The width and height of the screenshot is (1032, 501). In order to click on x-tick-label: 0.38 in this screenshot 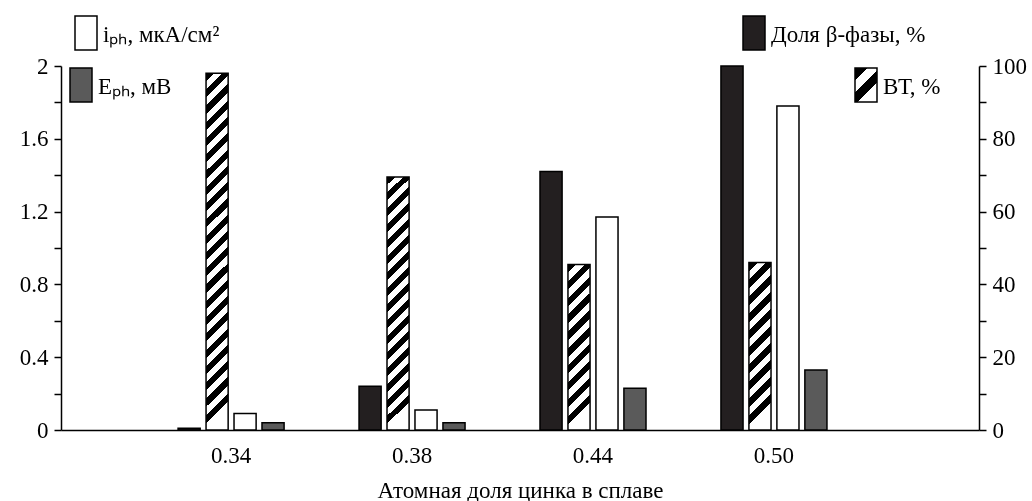, I will do `click(412, 455)`.